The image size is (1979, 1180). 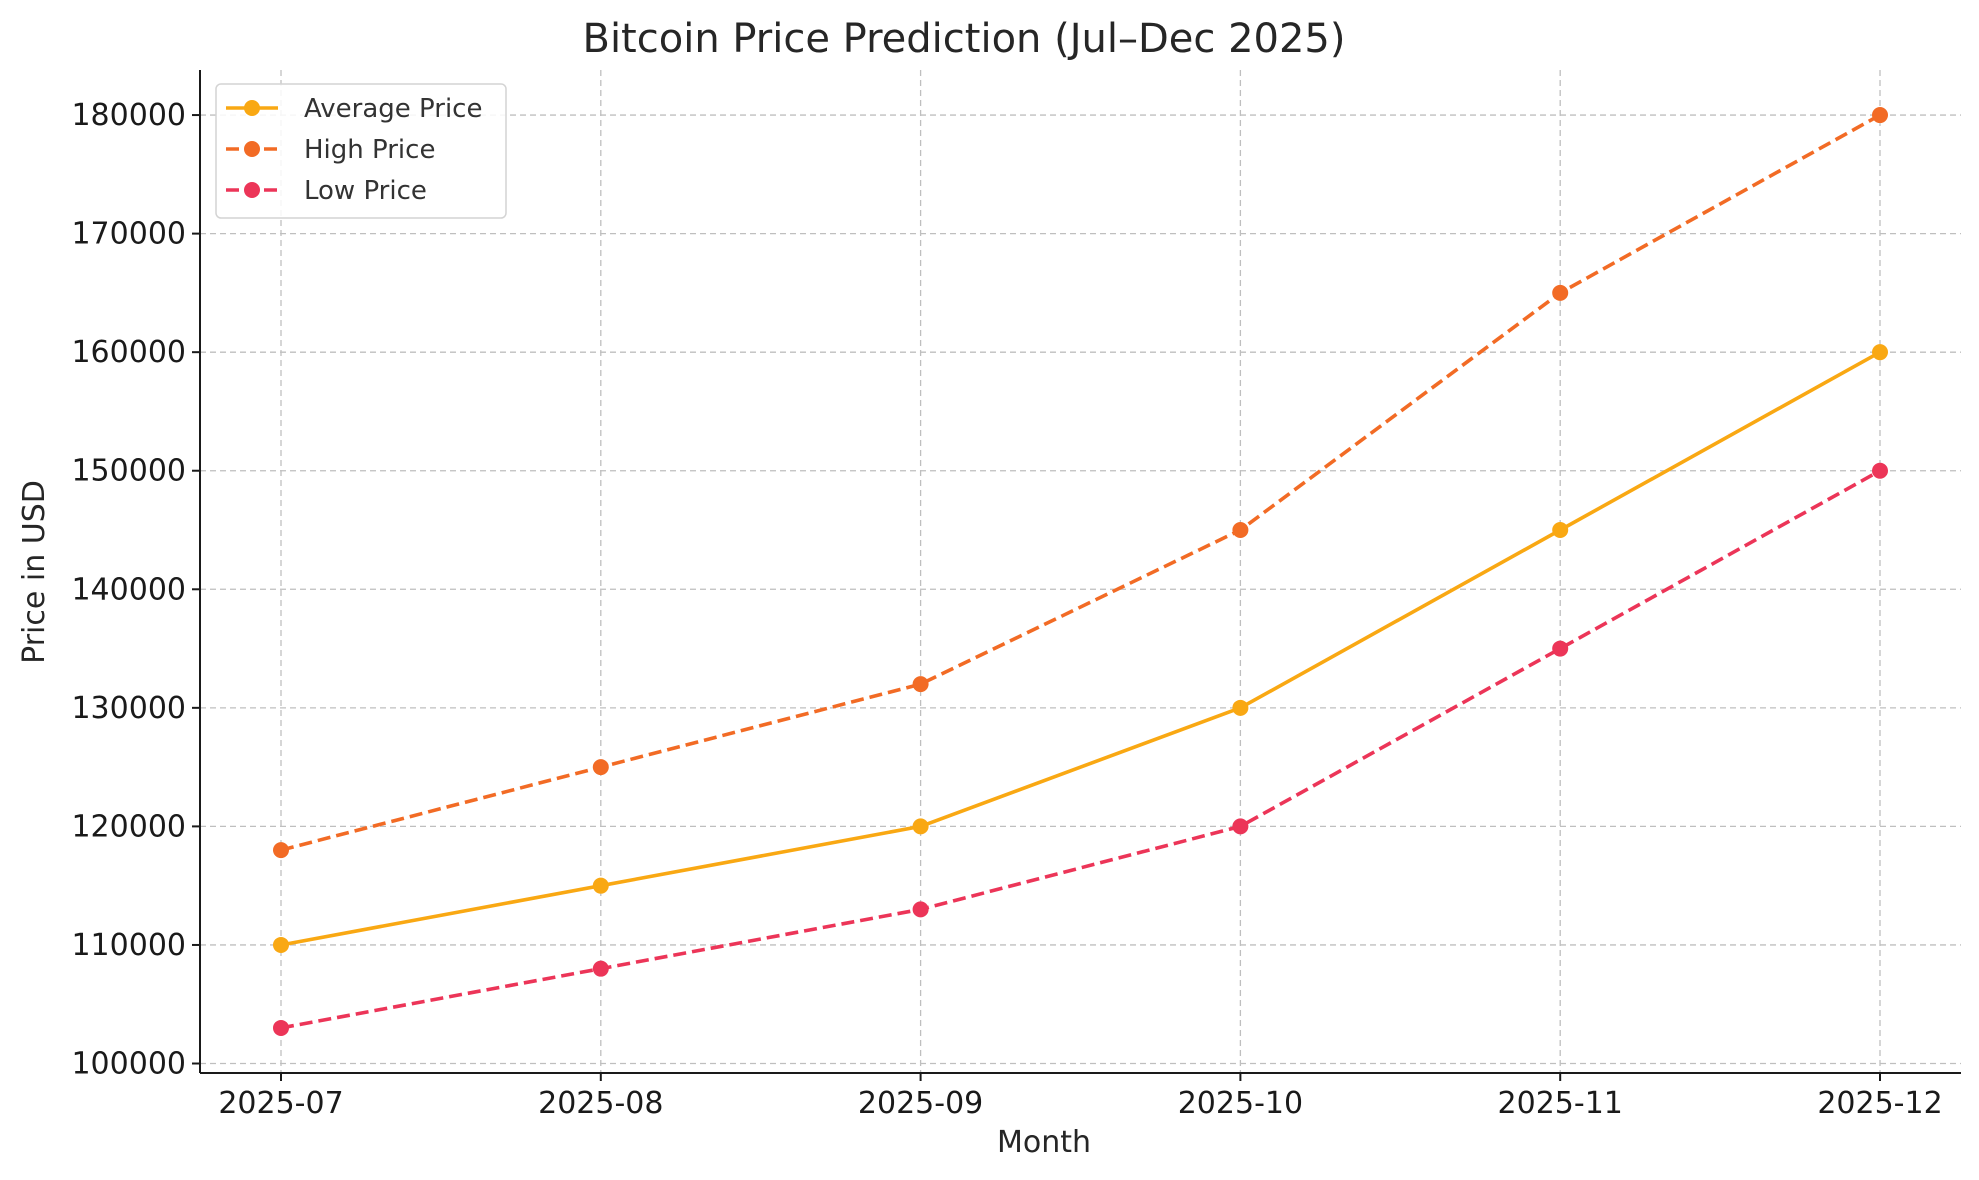 What do you see at coordinates (393, 109) in the screenshot?
I see `legend-label: Average Price` at bounding box center [393, 109].